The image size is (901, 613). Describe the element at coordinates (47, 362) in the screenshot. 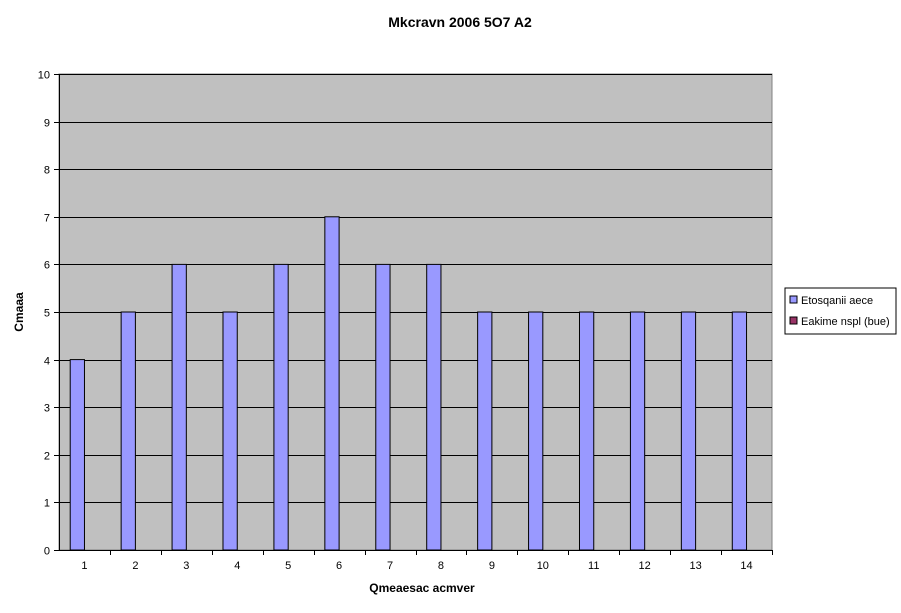

I see `y-tick-label-4: 4` at that location.